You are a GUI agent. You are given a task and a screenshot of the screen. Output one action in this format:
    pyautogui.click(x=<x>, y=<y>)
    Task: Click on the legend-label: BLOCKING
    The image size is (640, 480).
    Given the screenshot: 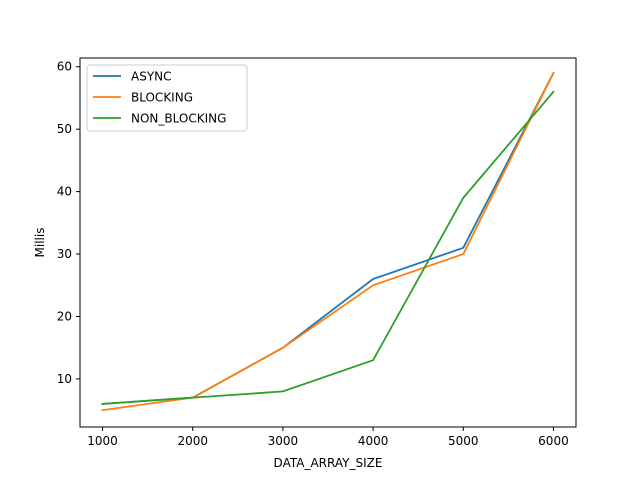 What is the action you would take?
    pyautogui.click(x=162, y=98)
    